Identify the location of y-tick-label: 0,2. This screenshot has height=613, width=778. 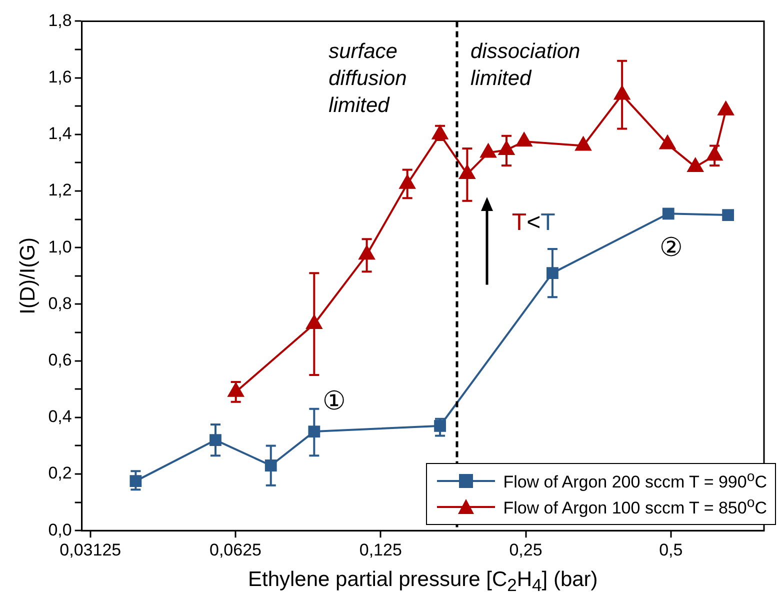
(60, 473).